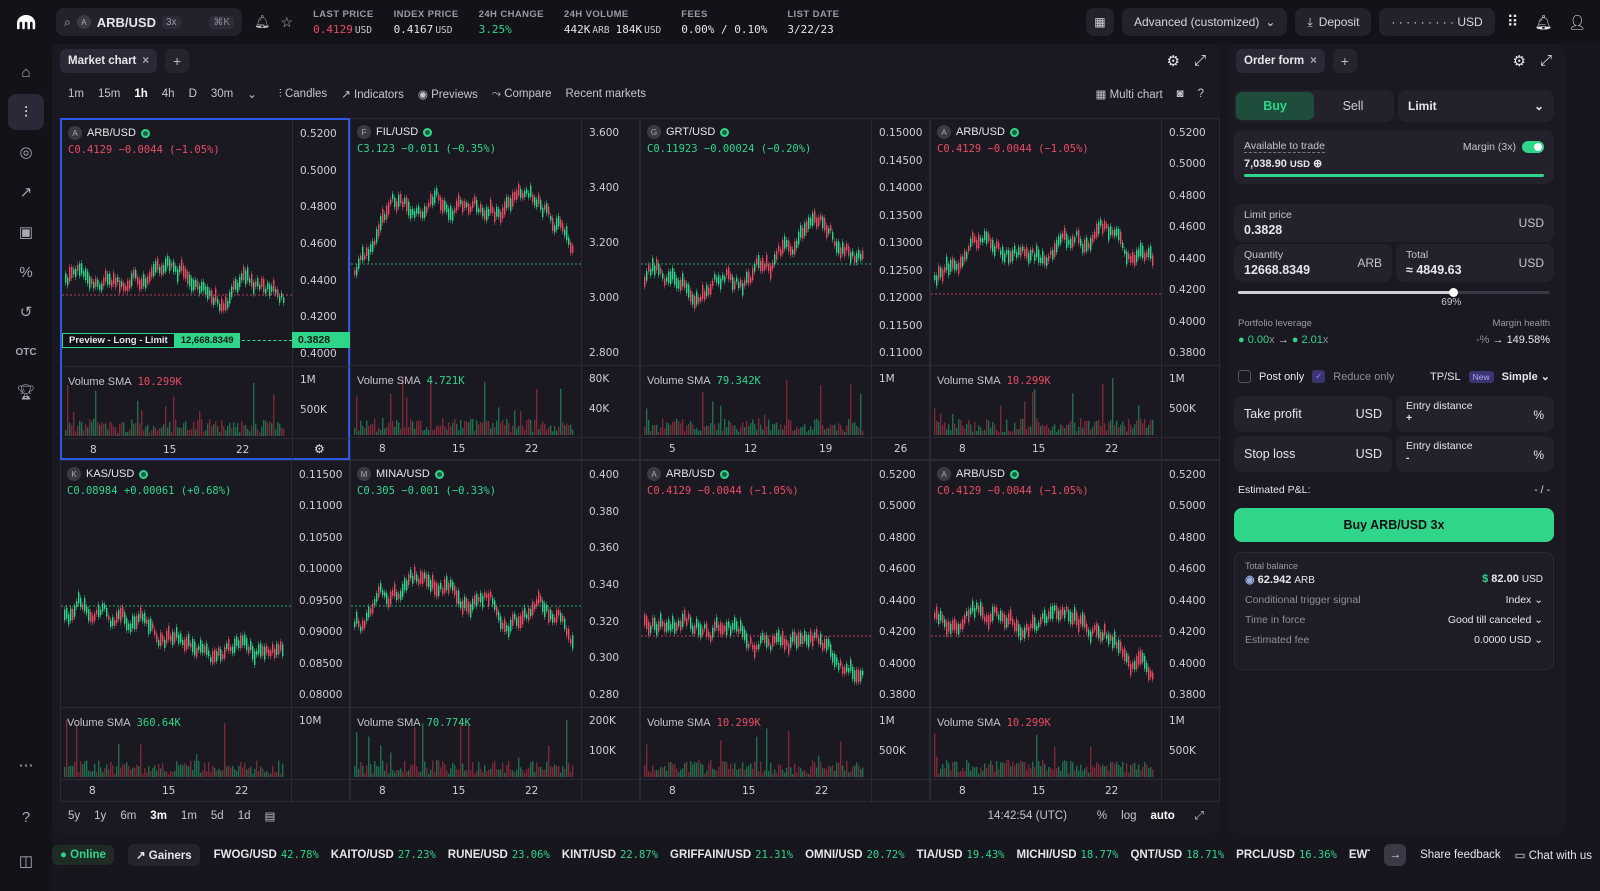  What do you see at coordinates (854, 855) in the screenshot?
I see `ticker-item: OMNI/USD 20.72%` at bounding box center [854, 855].